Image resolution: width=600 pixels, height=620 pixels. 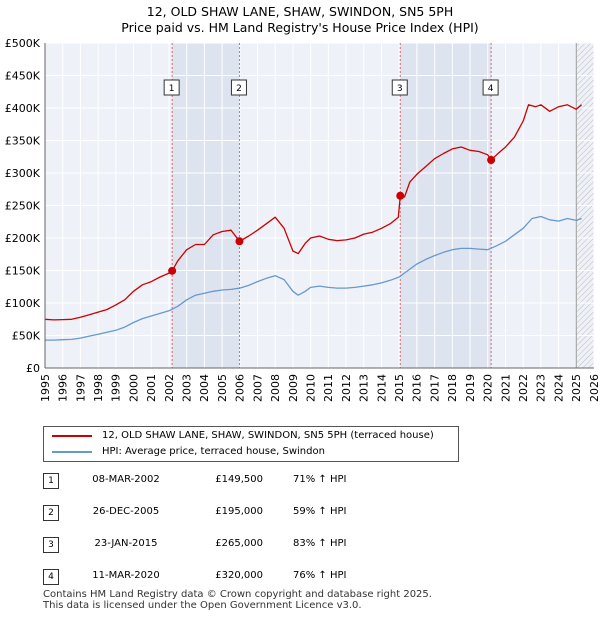 I want to click on sale-row: 3 23-JAN-2015 £265,000 83% ↑ HPI, so click(x=253, y=544).